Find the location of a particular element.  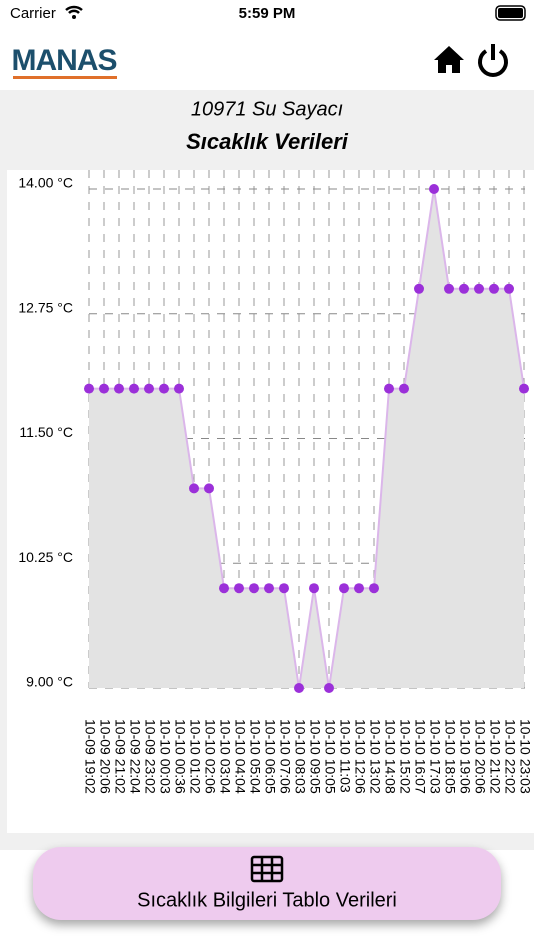

x-tick-label: 10-10 09:05 is located at coordinates (315, 756).